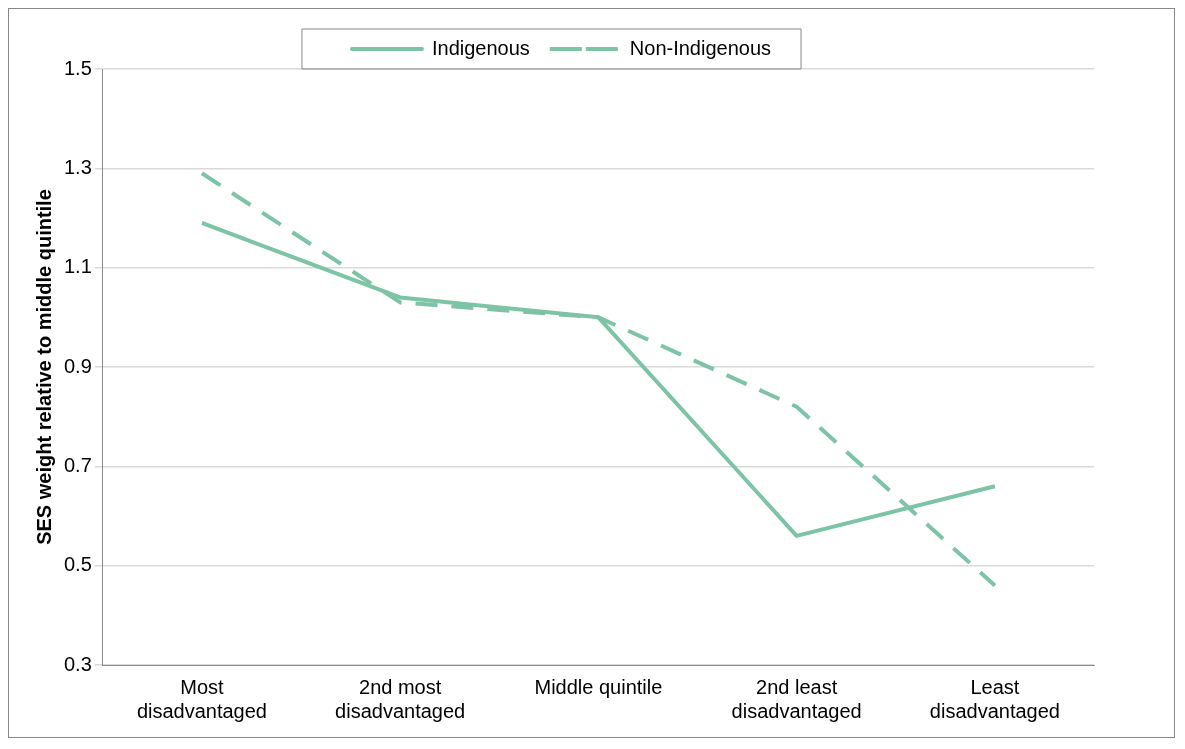 The width and height of the screenshot is (1185, 749). Describe the element at coordinates (201, 698) in the screenshot. I see `x-tick-label: Most disadvantaged` at that location.